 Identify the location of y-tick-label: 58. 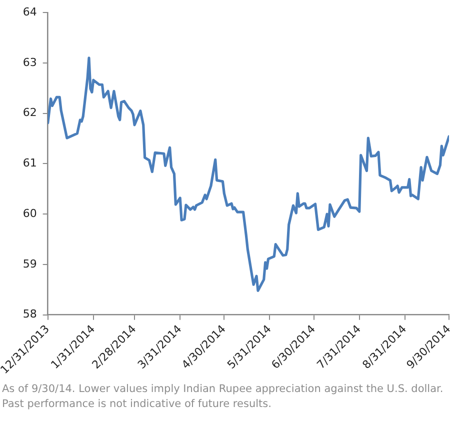
(29, 314).